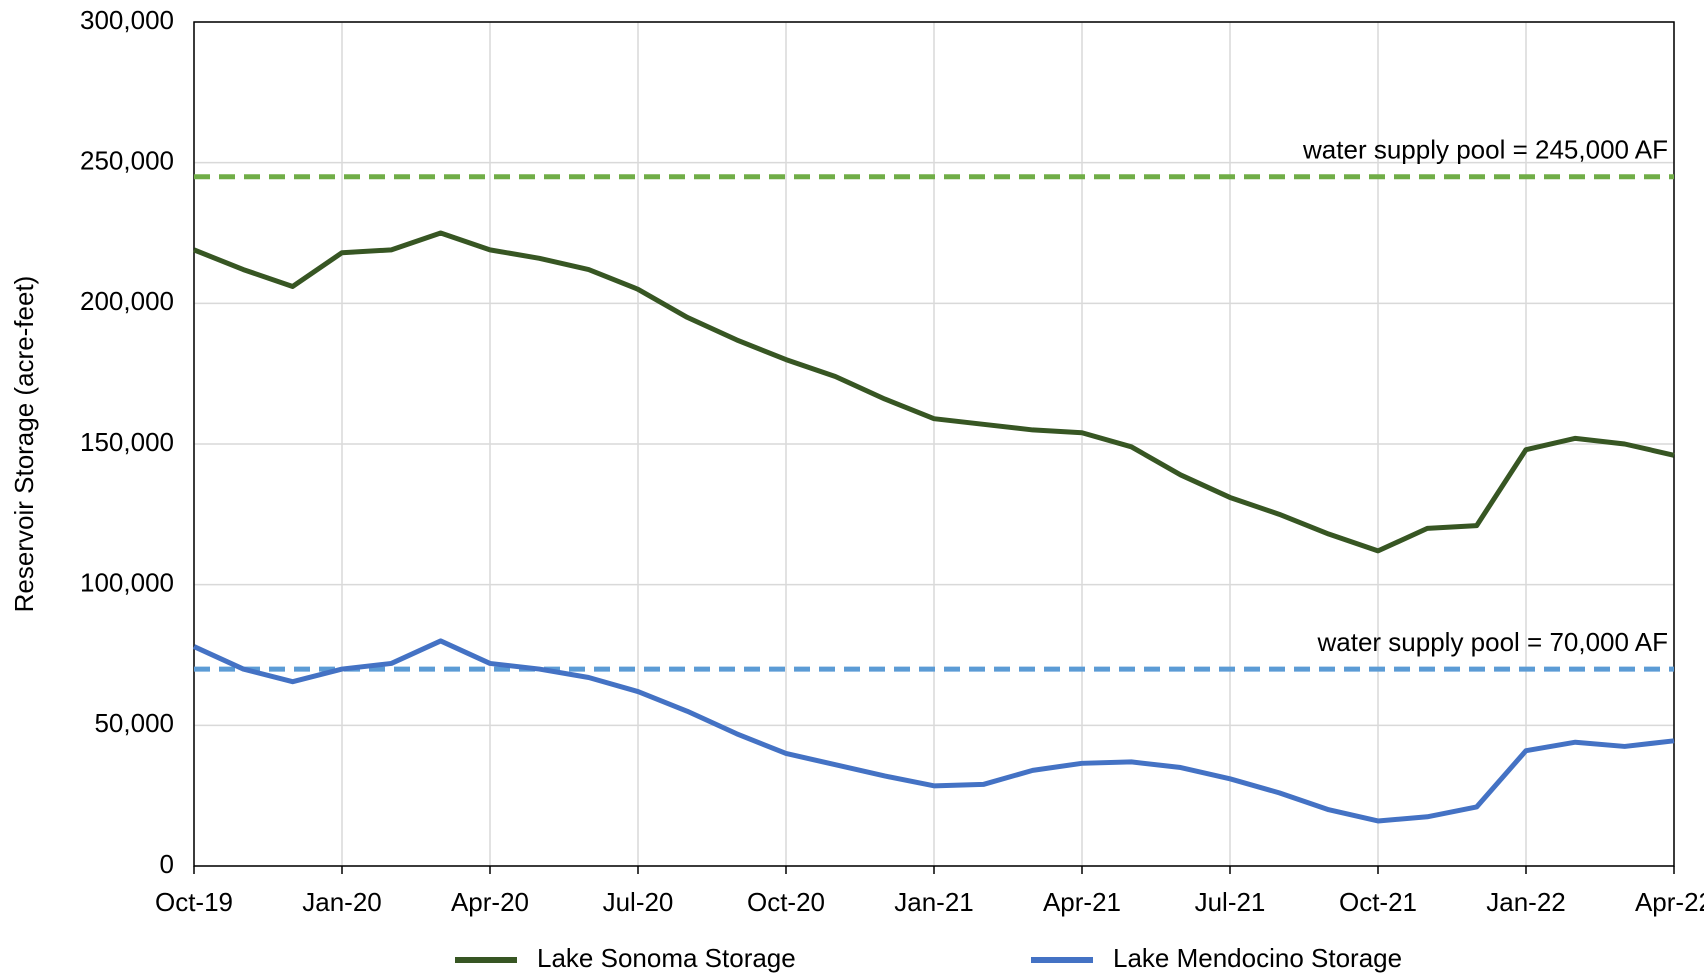 This screenshot has height=975, width=1704. I want to click on x-tick-label: Oct-19, so click(194, 902).